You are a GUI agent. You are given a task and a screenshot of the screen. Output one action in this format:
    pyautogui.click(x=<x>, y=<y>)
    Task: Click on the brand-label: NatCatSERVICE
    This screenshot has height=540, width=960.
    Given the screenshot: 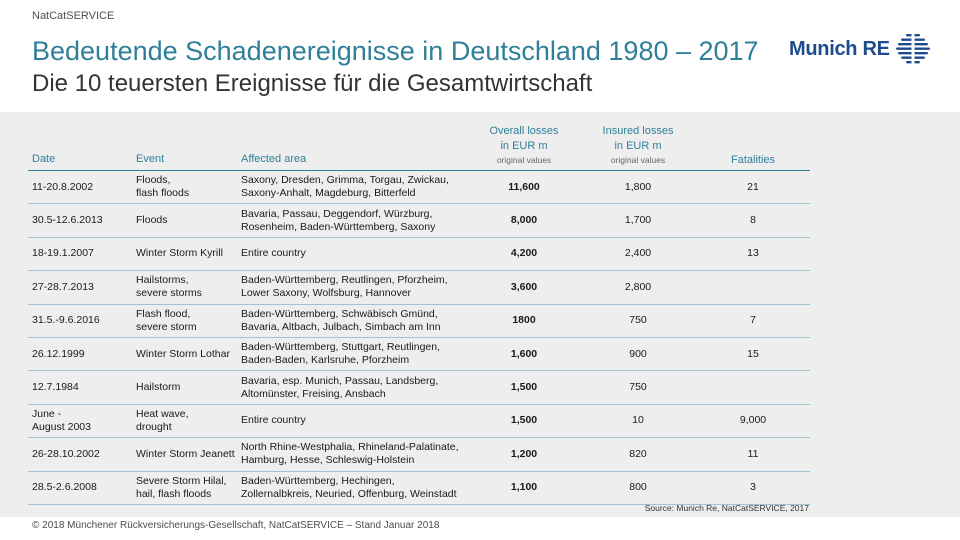 What is the action you would take?
    pyautogui.click(x=73, y=16)
    